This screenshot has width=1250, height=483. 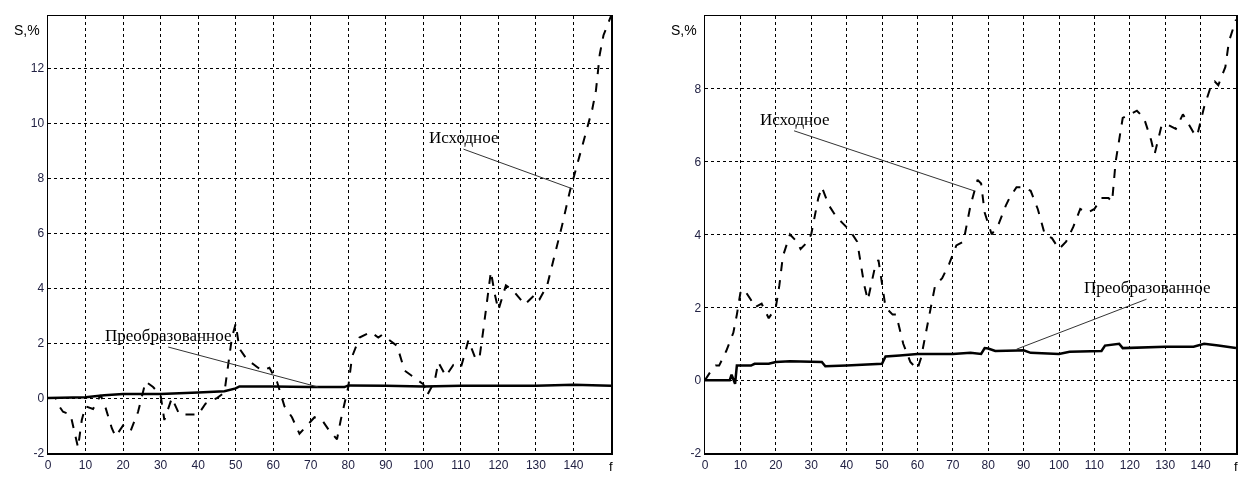 I want to click on y-tick-label: 10, so click(x=37, y=123).